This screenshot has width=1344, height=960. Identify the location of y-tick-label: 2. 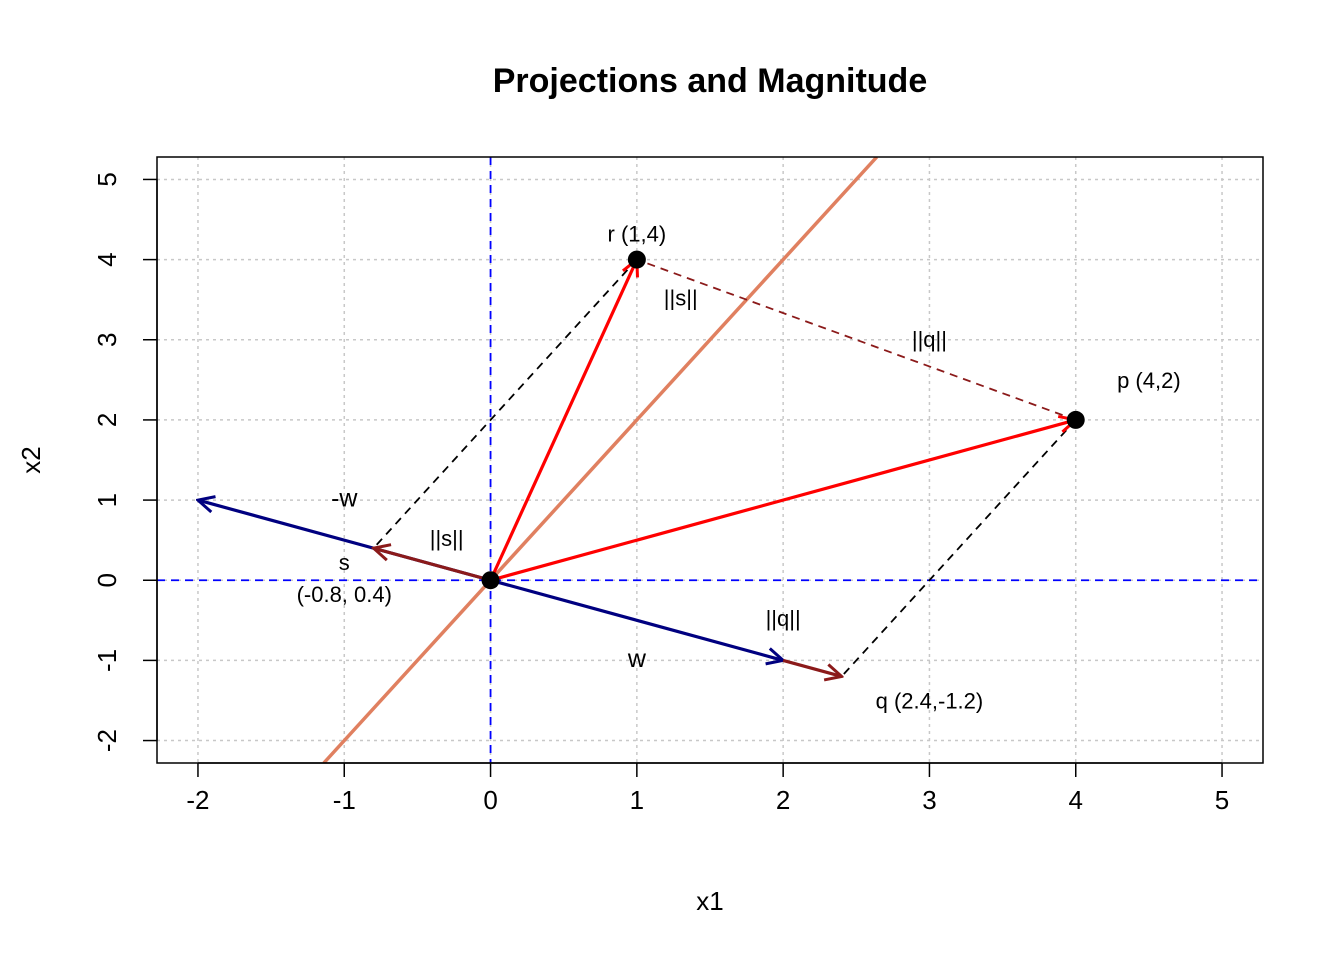
(107, 420).